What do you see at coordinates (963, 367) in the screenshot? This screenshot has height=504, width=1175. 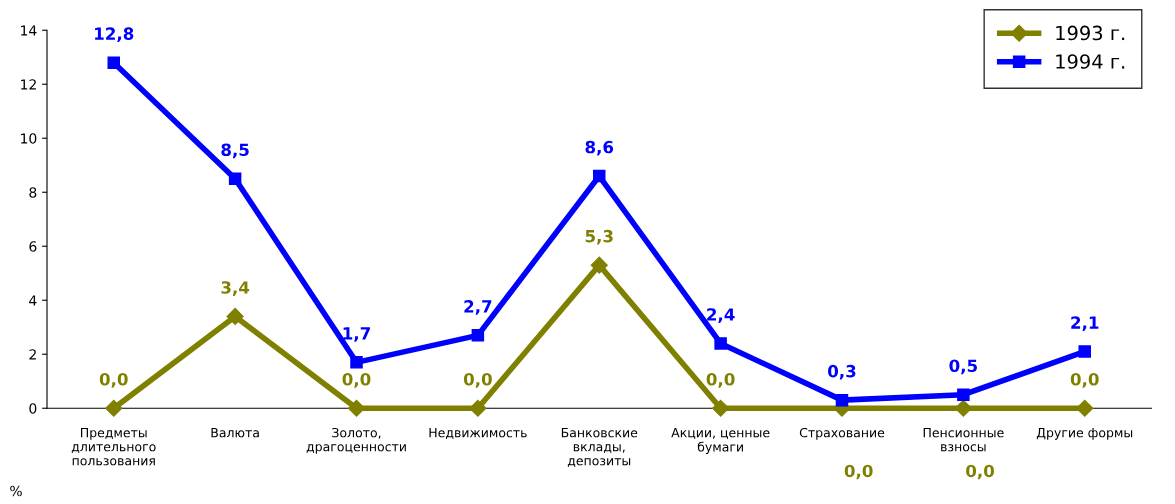 I see `data-label: 0,5` at bounding box center [963, 367].